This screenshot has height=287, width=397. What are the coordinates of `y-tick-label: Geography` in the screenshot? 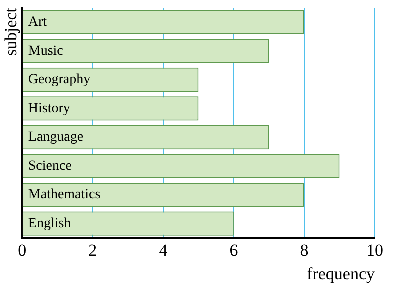 It's located at (59, 80).